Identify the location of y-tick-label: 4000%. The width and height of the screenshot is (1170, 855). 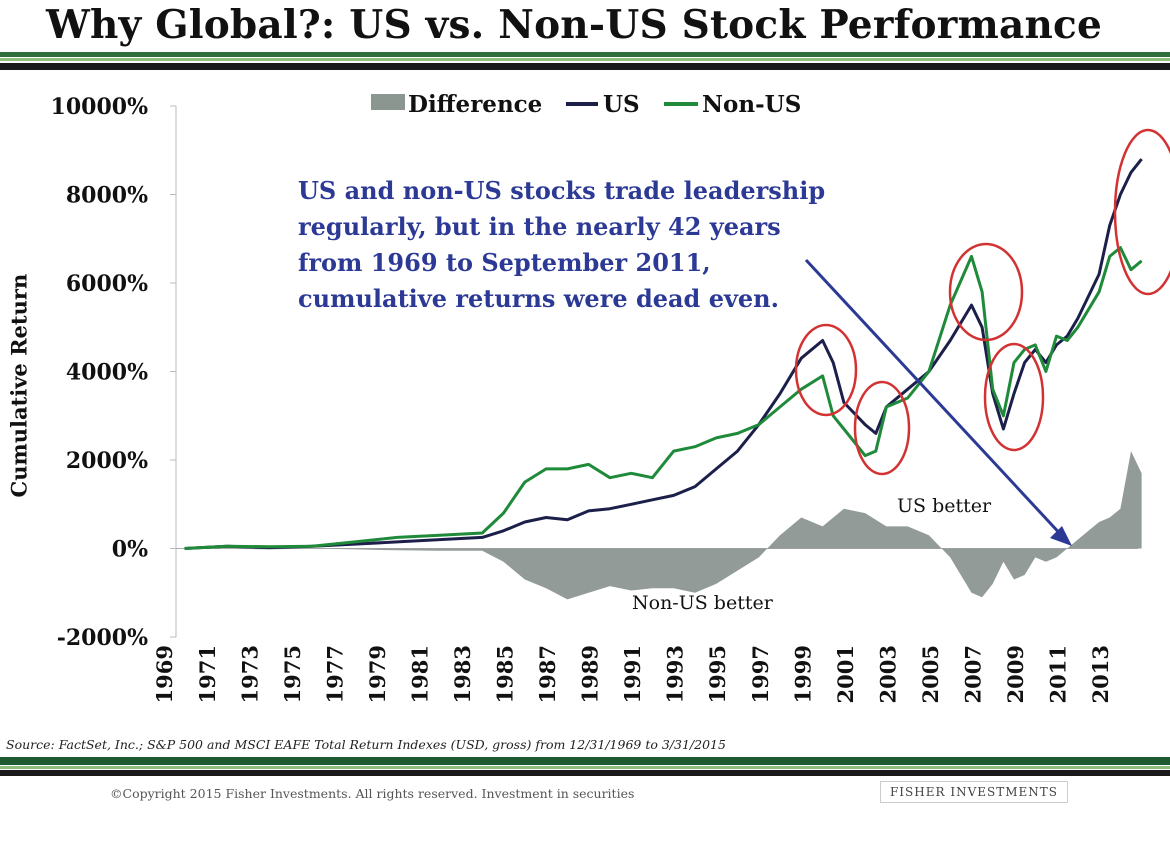
(107, 373).